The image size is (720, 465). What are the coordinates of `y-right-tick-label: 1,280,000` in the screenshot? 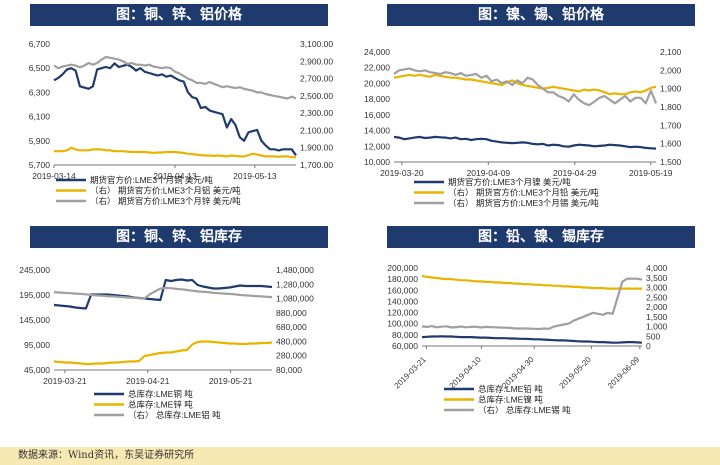 It's located at (295, 284).